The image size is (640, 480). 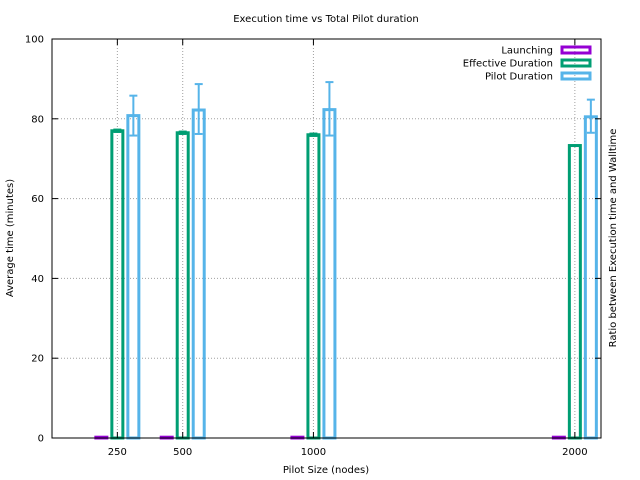 I want to click on x-tick-label: 250, so click(x=117, y=452).